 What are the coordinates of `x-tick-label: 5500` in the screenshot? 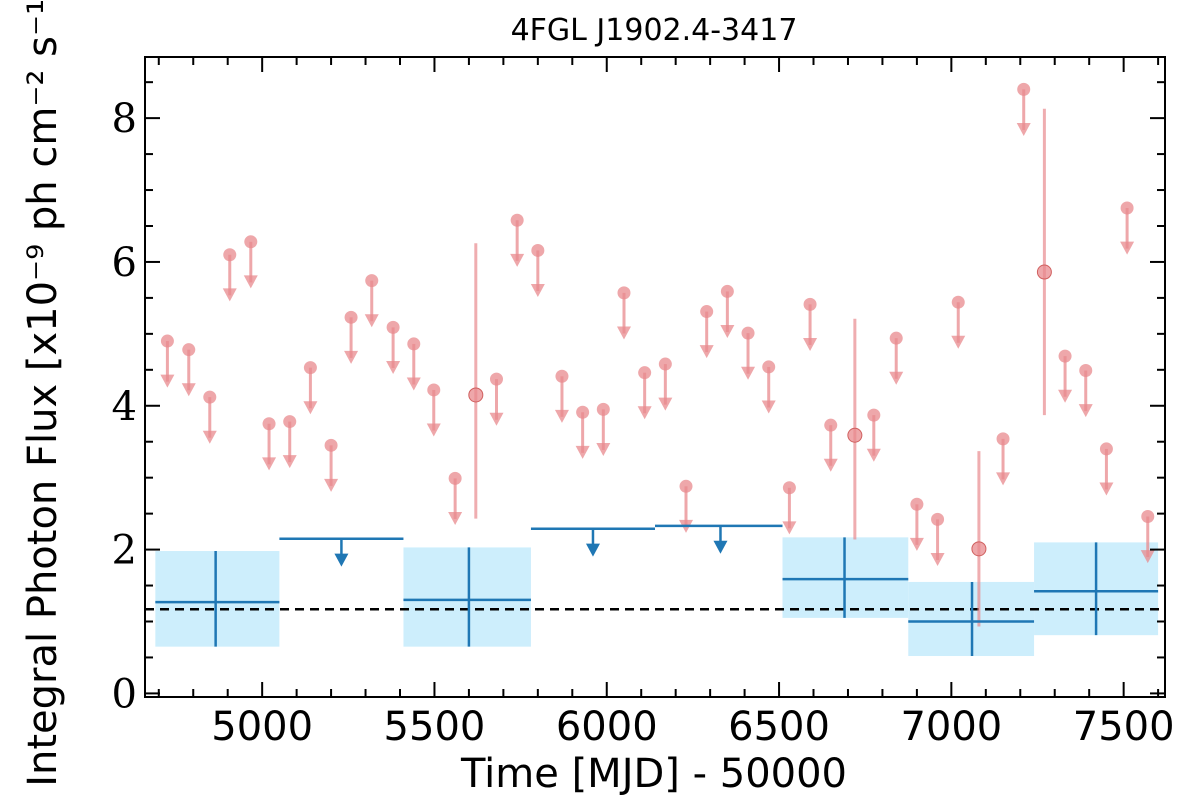 It's located at (435, 727).